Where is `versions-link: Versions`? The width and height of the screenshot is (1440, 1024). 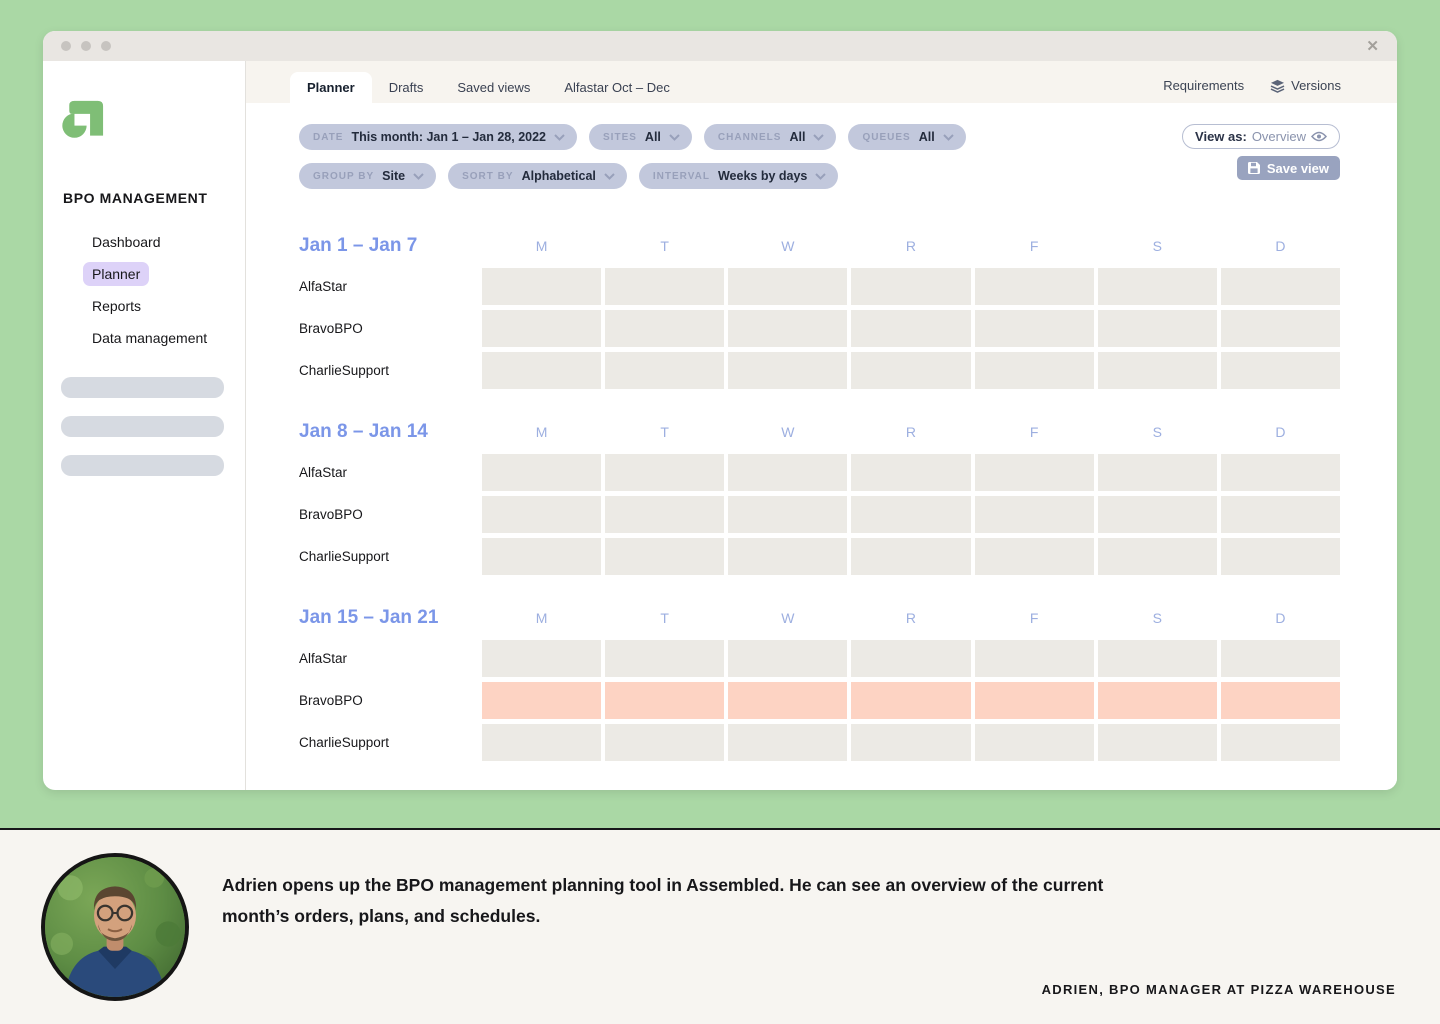 versions-link: Versions is located at coordinates (1305, 85).